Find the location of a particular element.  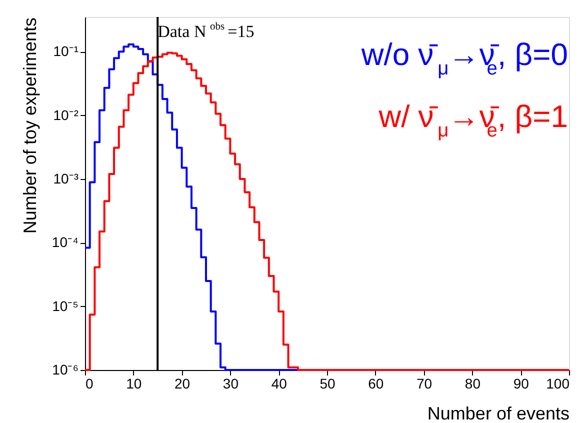

y-tick-label: 10⁻⁶ is located at coordinates (65, 370).